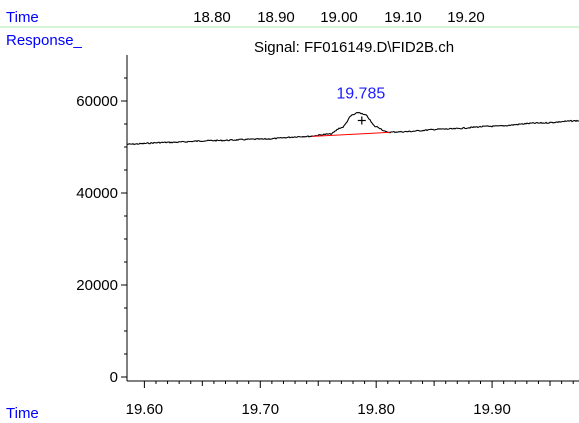 The width and height of the screenshot is (579, 423). I want to click on top-tick-label: 19.20, so click(466, 17).